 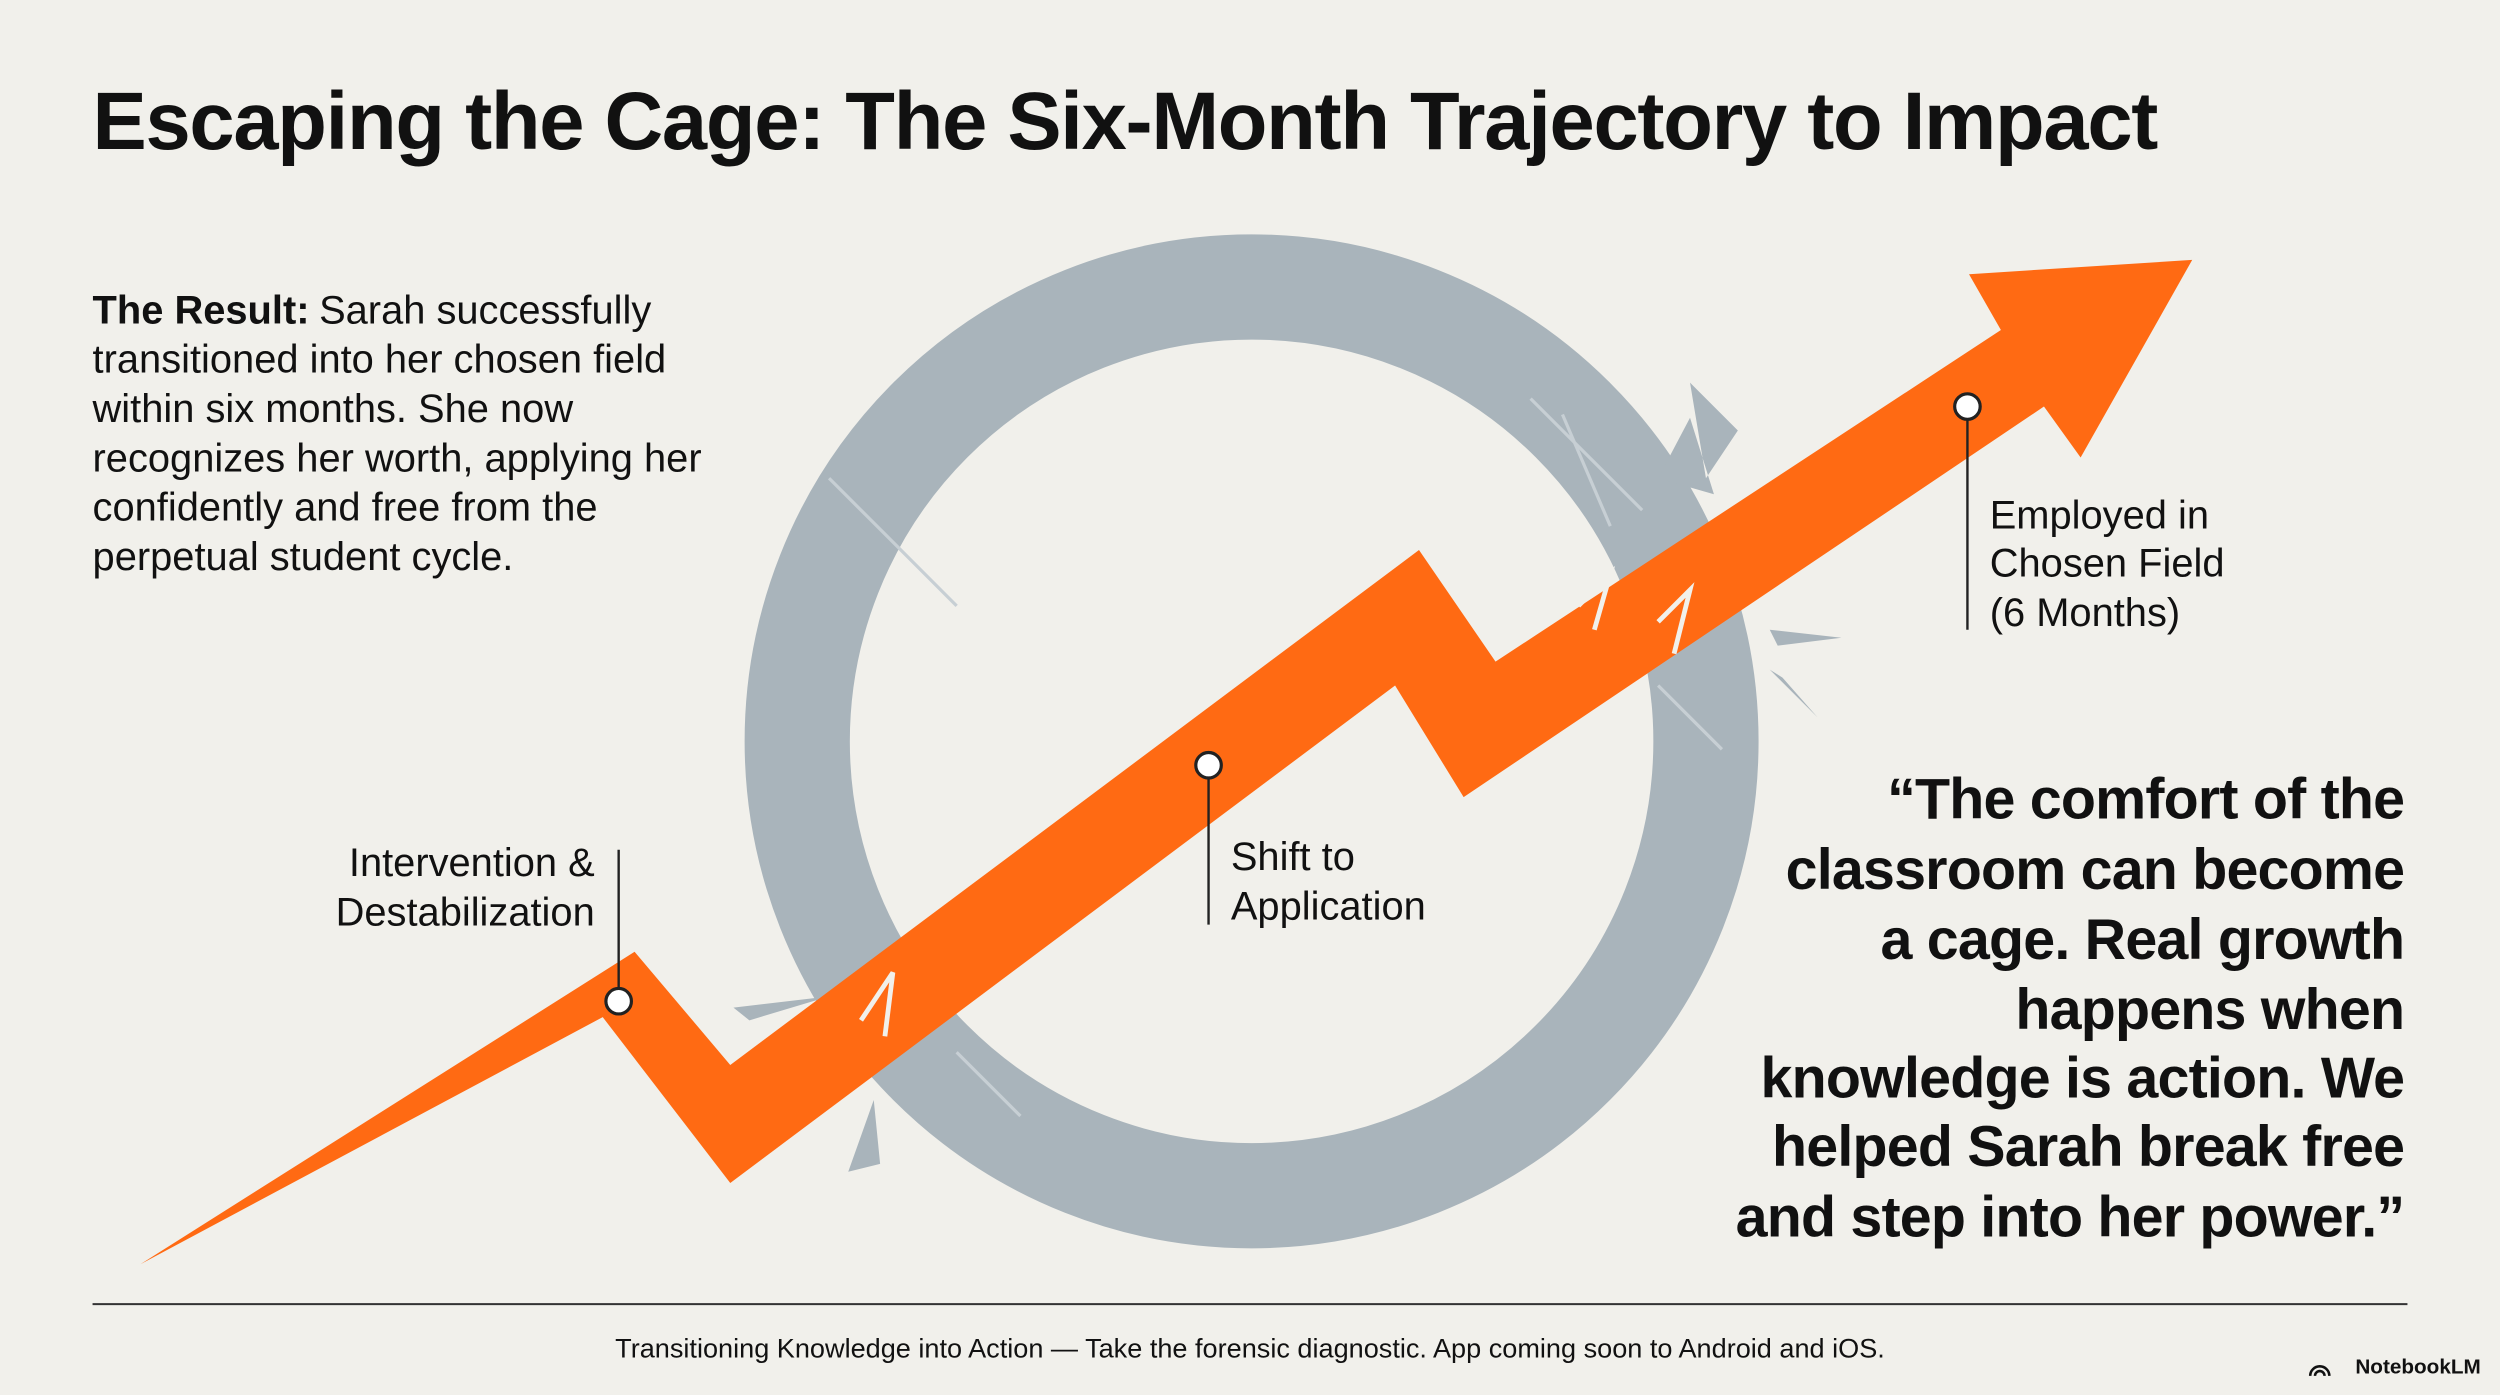 I want to click on milestone-label: Employed in, so click(x=2099, y=516).